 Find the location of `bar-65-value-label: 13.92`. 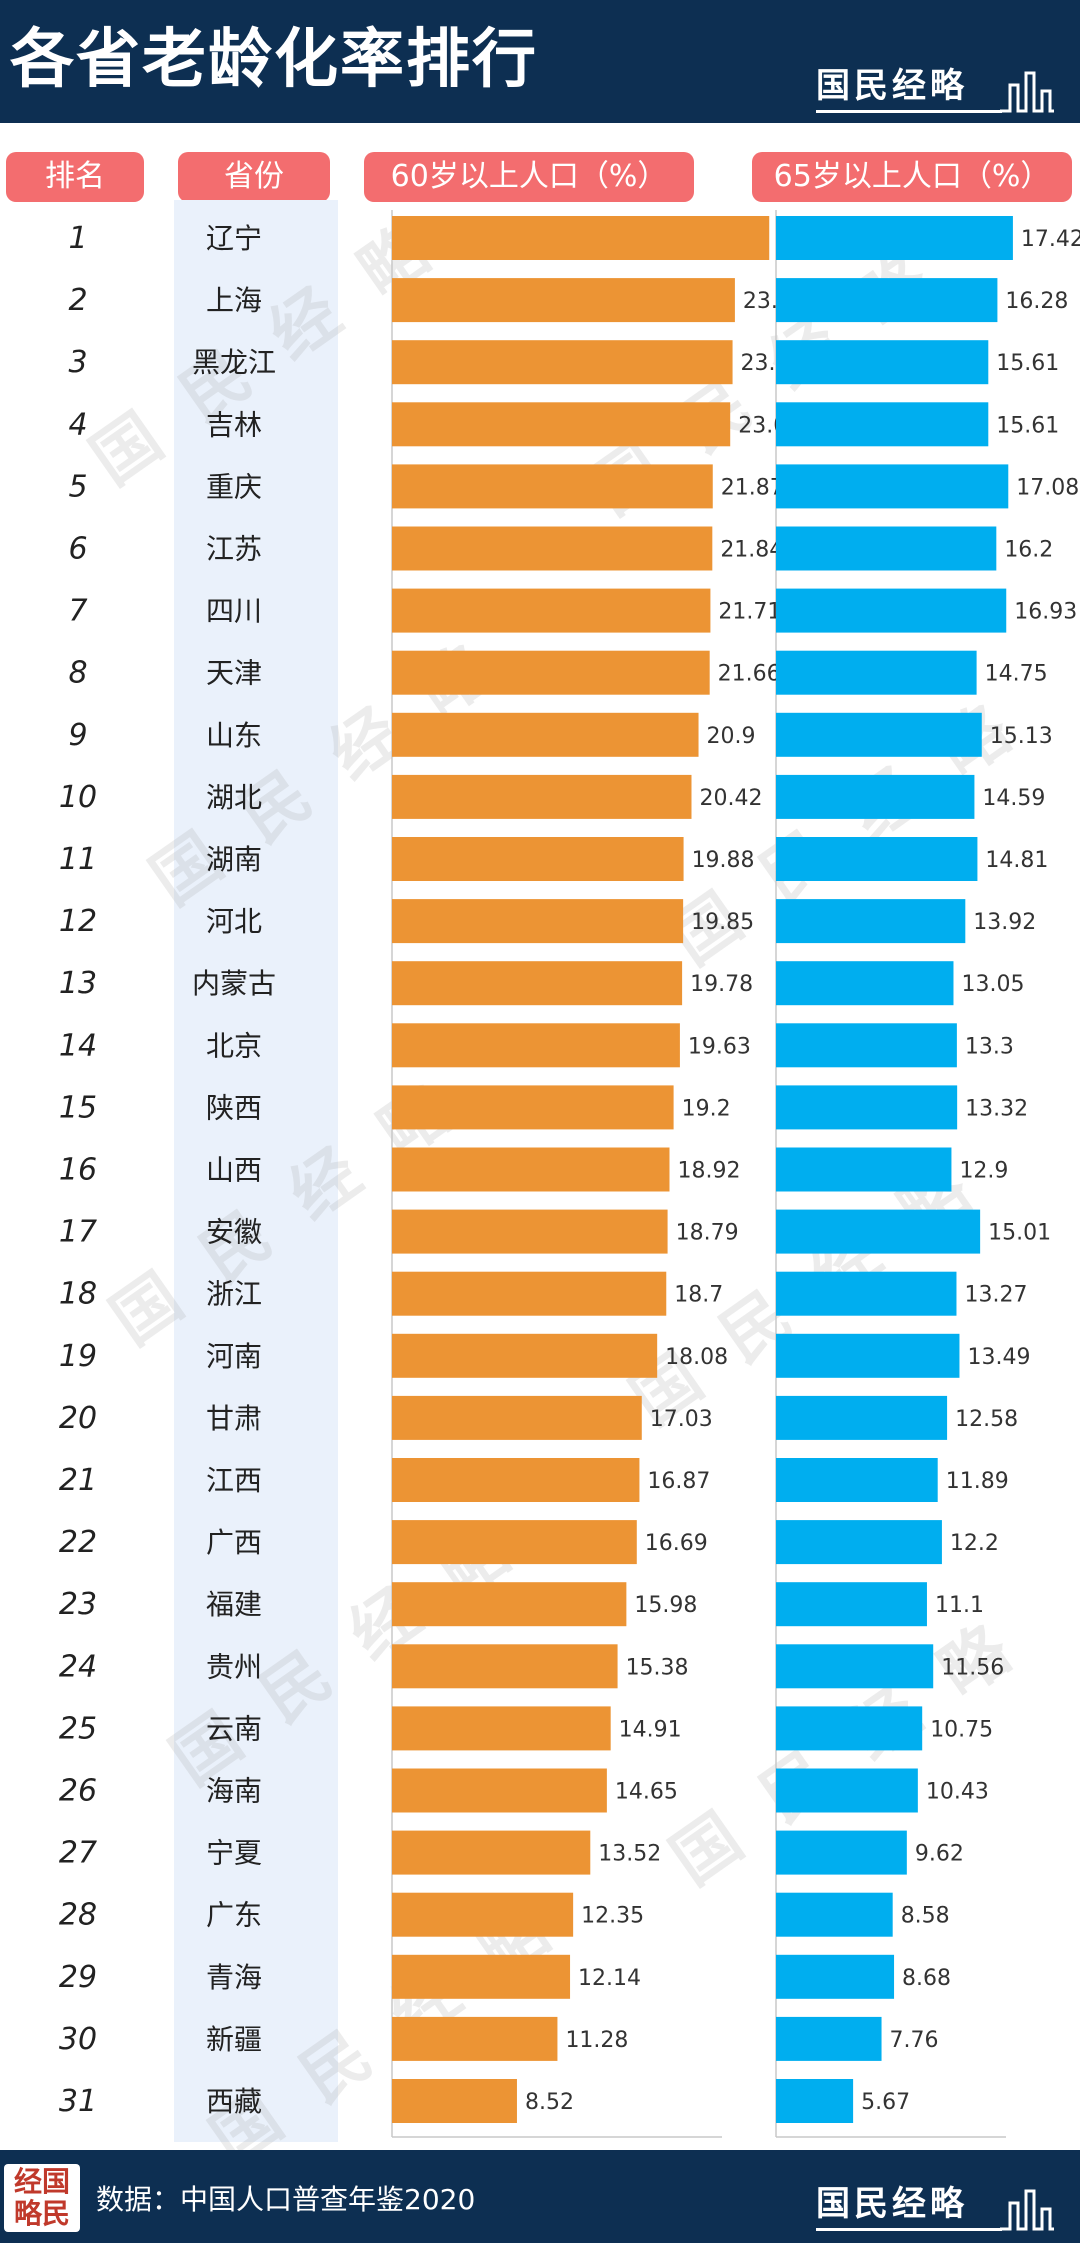

bar-65-value-label: 13.92 is located at coordinates (1004, 922).